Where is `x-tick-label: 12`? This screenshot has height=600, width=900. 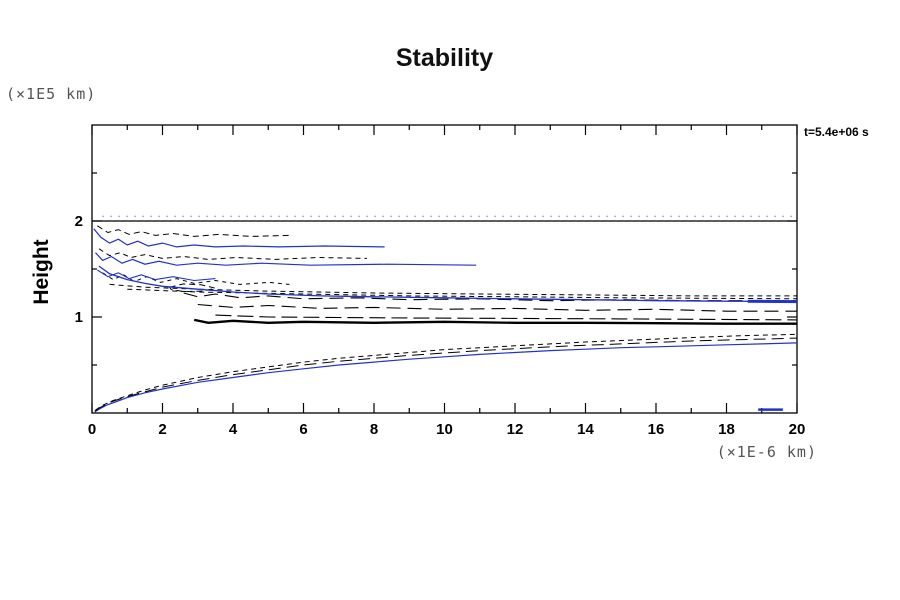 x-tick-label: 12 is located at coordinates (515, 429).